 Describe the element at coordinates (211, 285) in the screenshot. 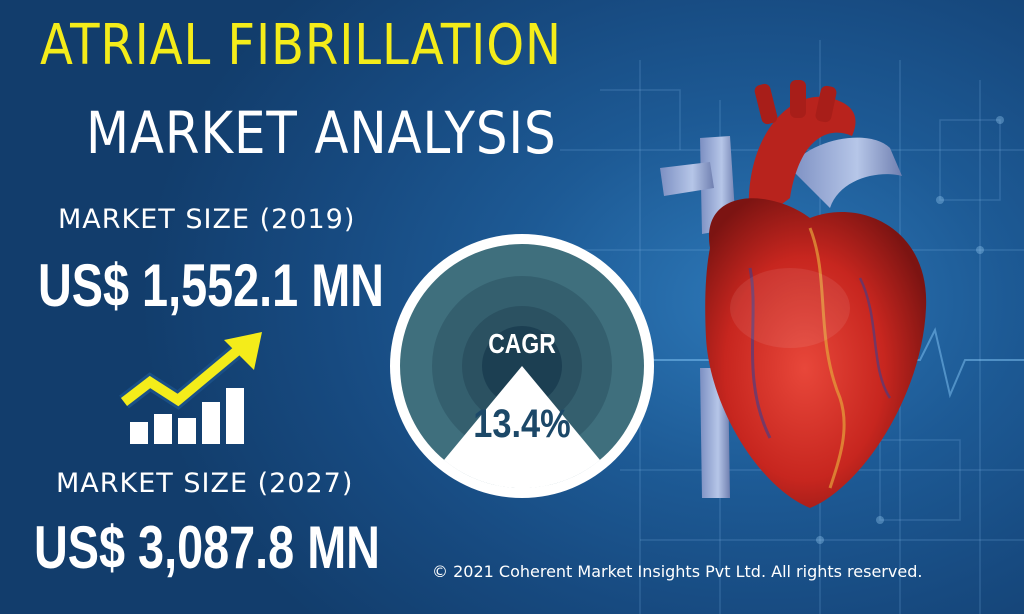

I see `market-size-2019-value: US$ 1,552.1 MN` at that location.